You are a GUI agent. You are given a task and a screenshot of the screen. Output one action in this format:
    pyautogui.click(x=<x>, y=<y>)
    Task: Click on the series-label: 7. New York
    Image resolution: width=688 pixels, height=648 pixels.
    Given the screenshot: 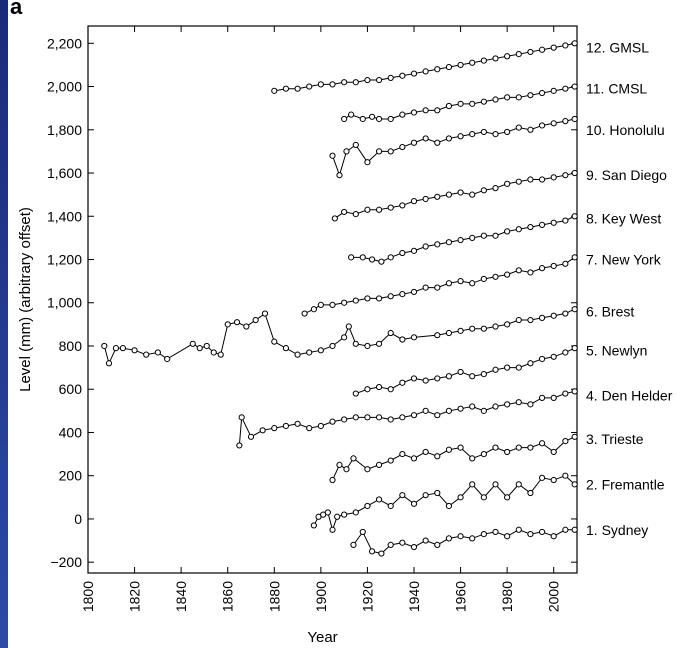 What is the action you would take?
    pyautogui.click(x=624, y=260)
    